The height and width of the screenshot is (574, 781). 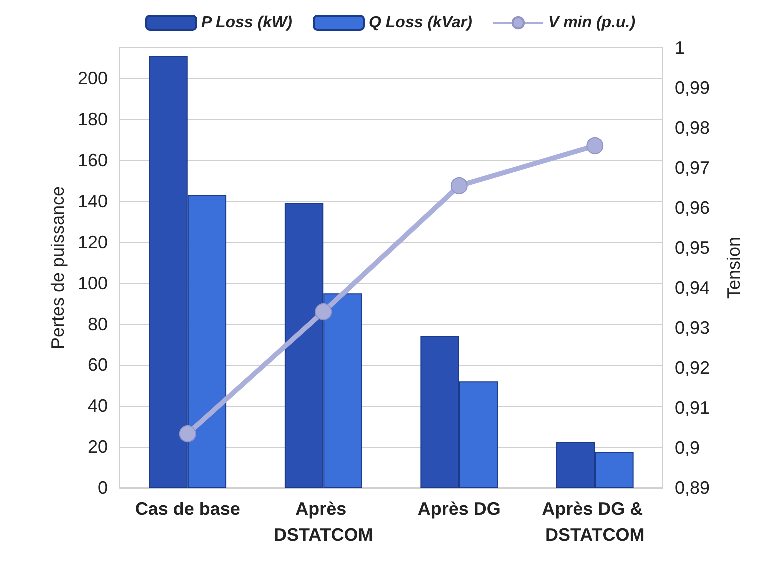 What do you see at coordinates (103, 488) in the screenshot?
I see `y-tick-label: 0` at bounding box center [103, 488].